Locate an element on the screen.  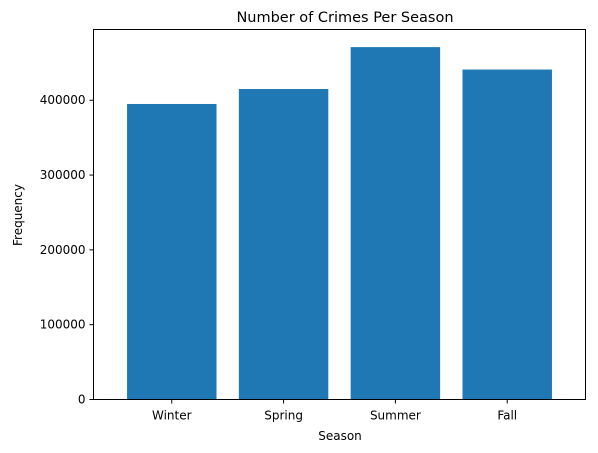
y-axis-label: Frequency is located at coordinates (18, 215).